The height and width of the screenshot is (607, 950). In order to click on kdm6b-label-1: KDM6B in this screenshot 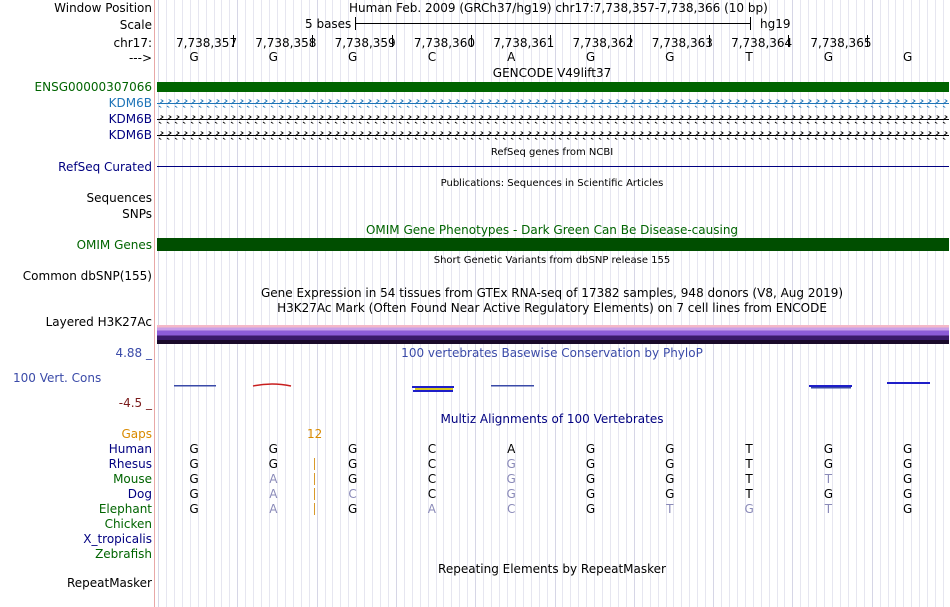, I will do `click(130, 103)`.